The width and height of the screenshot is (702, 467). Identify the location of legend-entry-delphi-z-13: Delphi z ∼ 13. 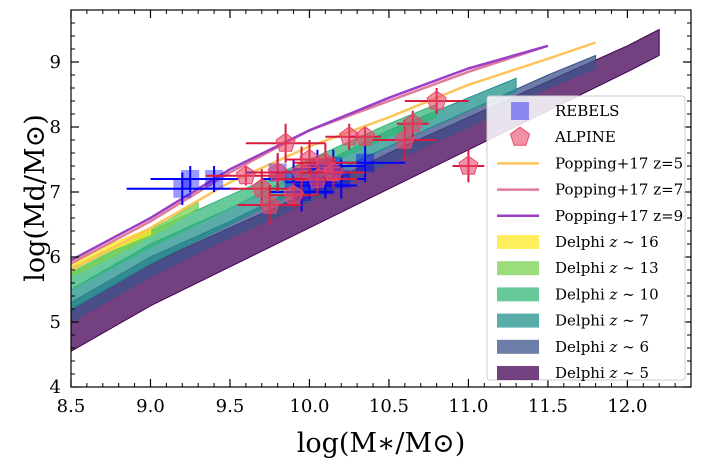
(578, 268).